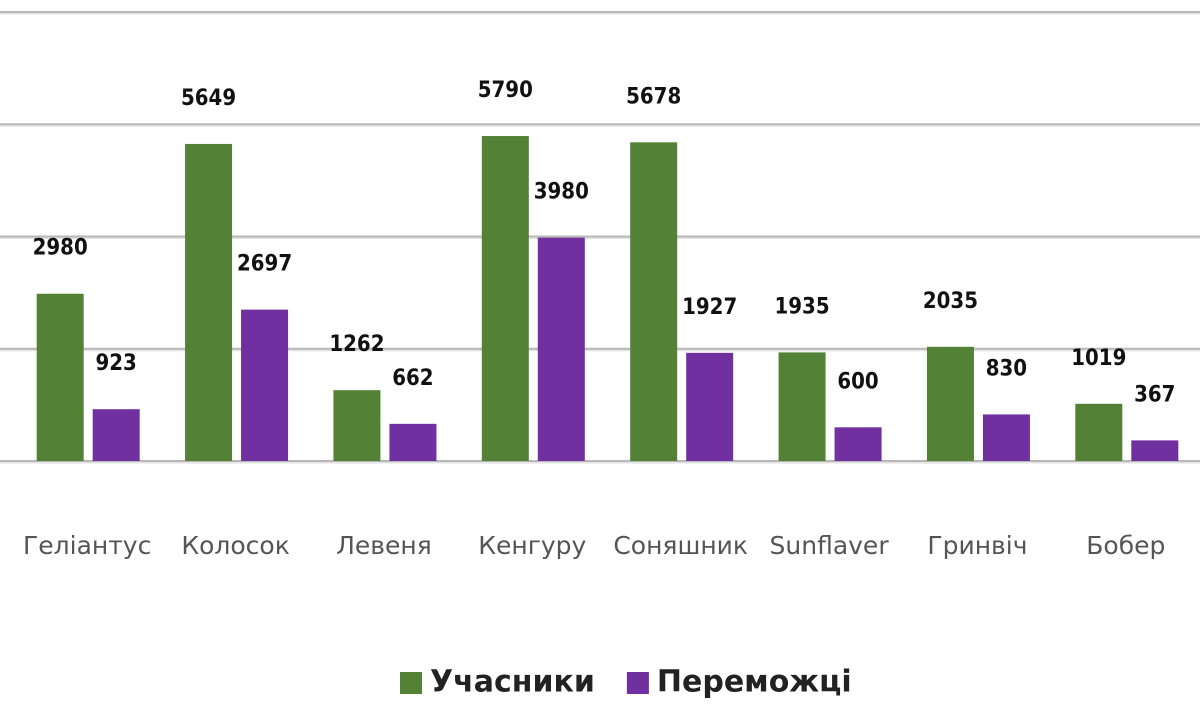  I want to click on data-label: 5678, so click(653, 96).